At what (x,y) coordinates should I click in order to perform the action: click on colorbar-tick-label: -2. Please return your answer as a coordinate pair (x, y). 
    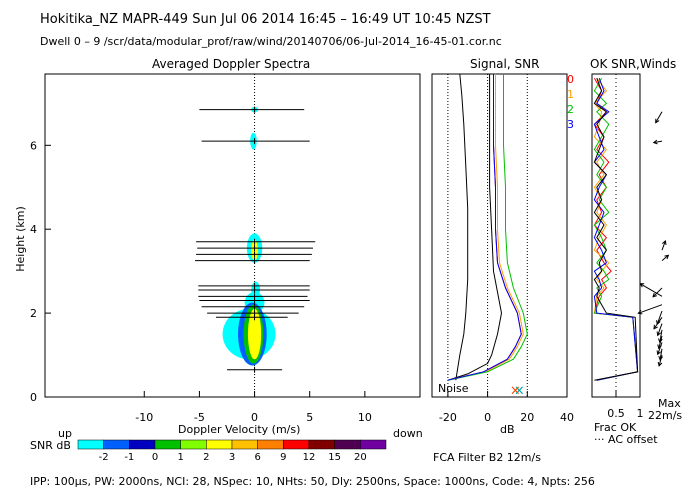
    Looking at the image, I should click on (104, 457).